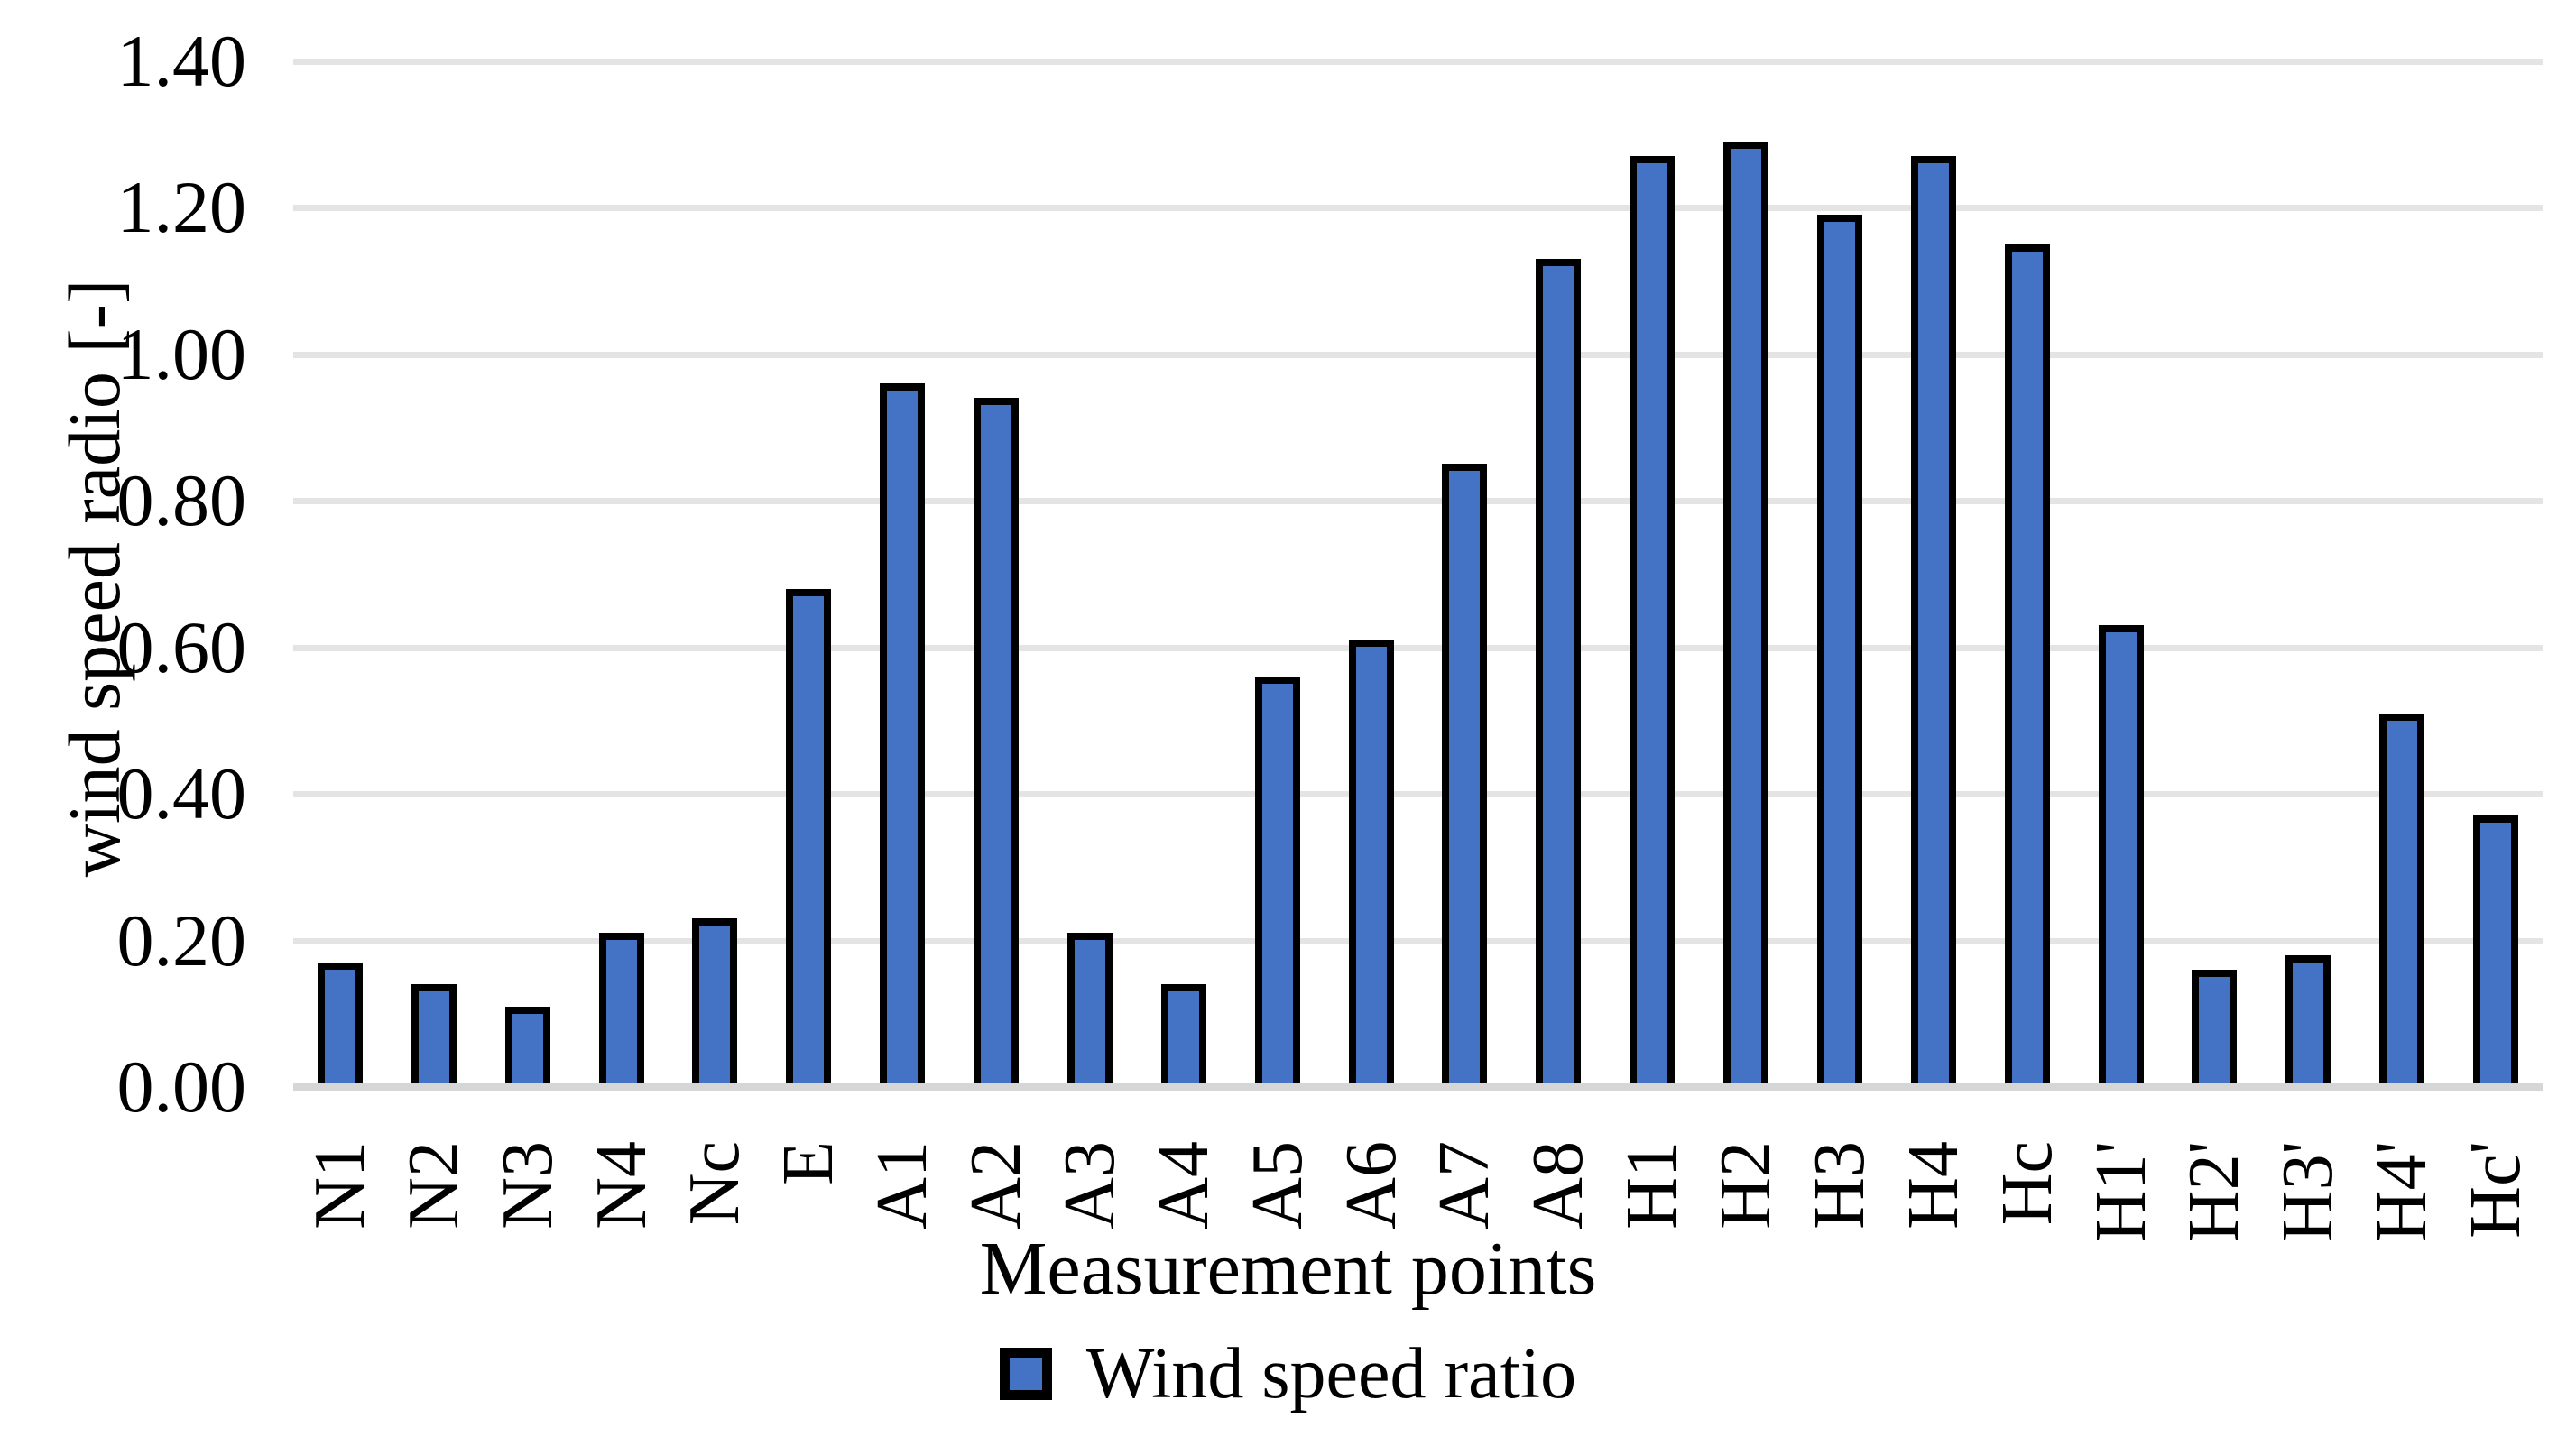 Image resolution: width=2576 pixels, height=1437 pixels. I want to click on bar-Hc, so click(2027, 667).